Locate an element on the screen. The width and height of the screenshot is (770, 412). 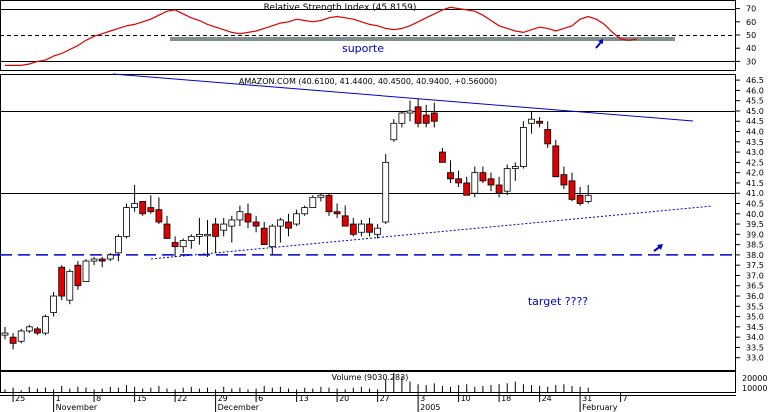
x-tick-label: 31 is located at coordinates (587, 398).